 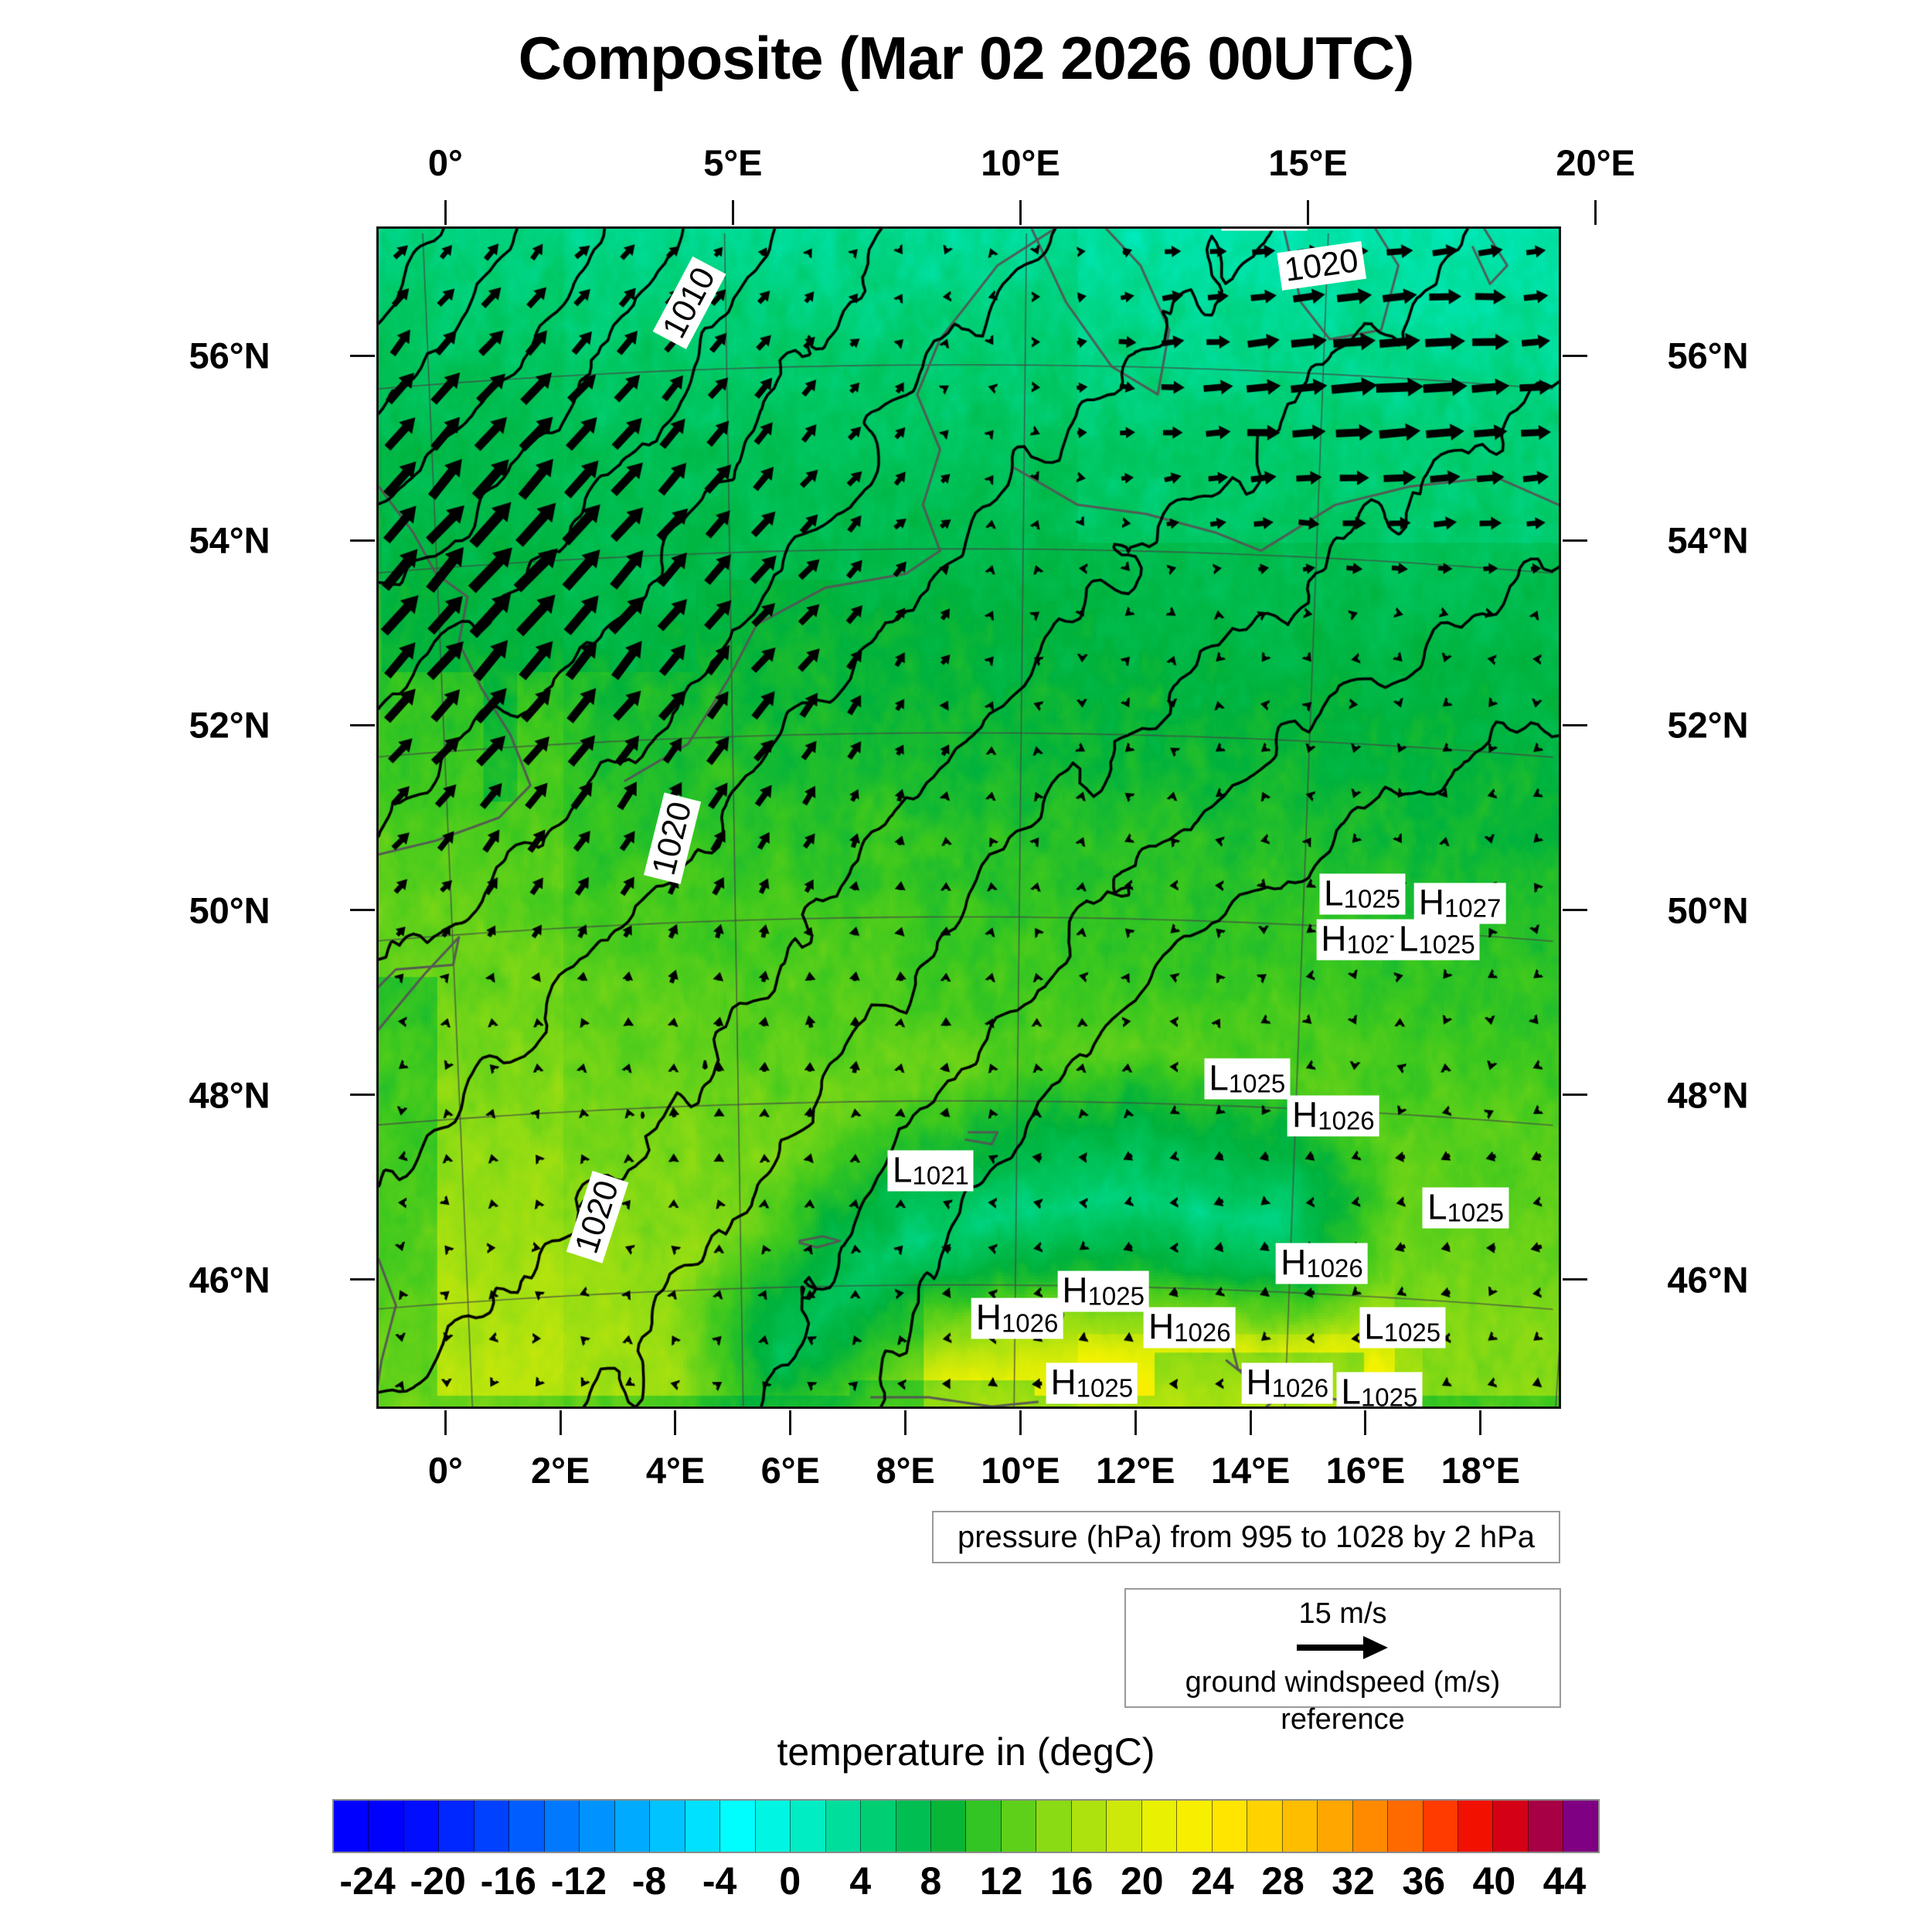 I want to click on colorbar-tick-label: 32, so click(x=1354, y=1881).